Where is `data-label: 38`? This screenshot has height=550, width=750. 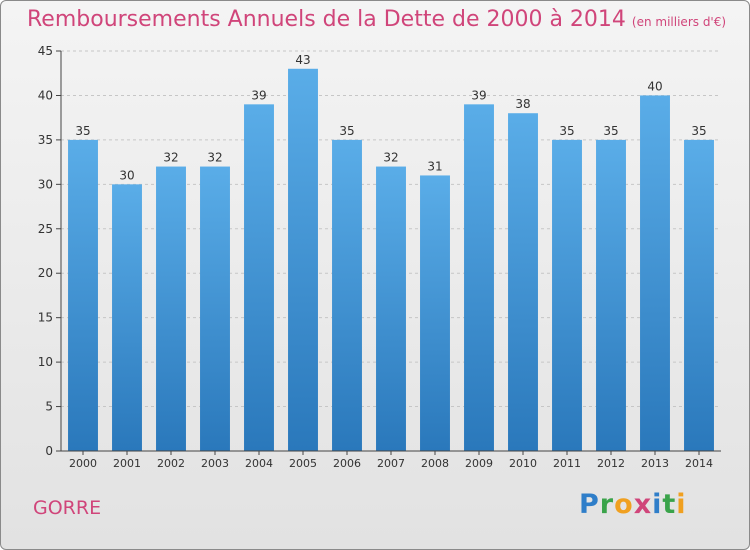
data-label: 38 is located at coordinates (522, 104).